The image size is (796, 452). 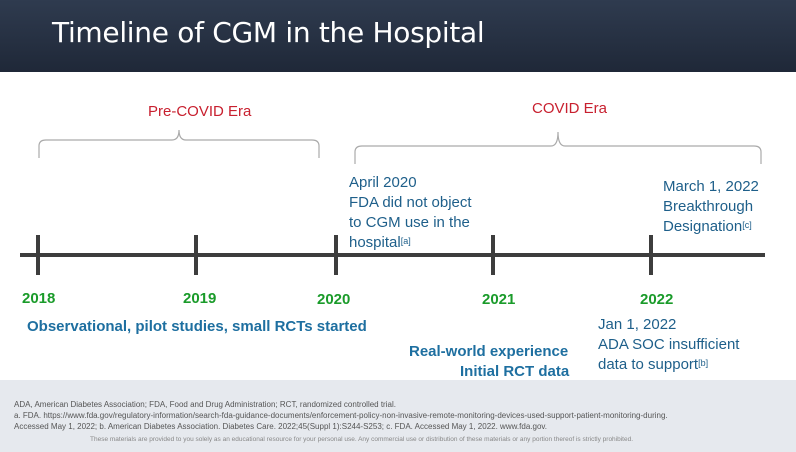 What do you see at coordinates (392, 255) in the screenshot?
I see `timeline-axis` at bounding box center [392, 255].